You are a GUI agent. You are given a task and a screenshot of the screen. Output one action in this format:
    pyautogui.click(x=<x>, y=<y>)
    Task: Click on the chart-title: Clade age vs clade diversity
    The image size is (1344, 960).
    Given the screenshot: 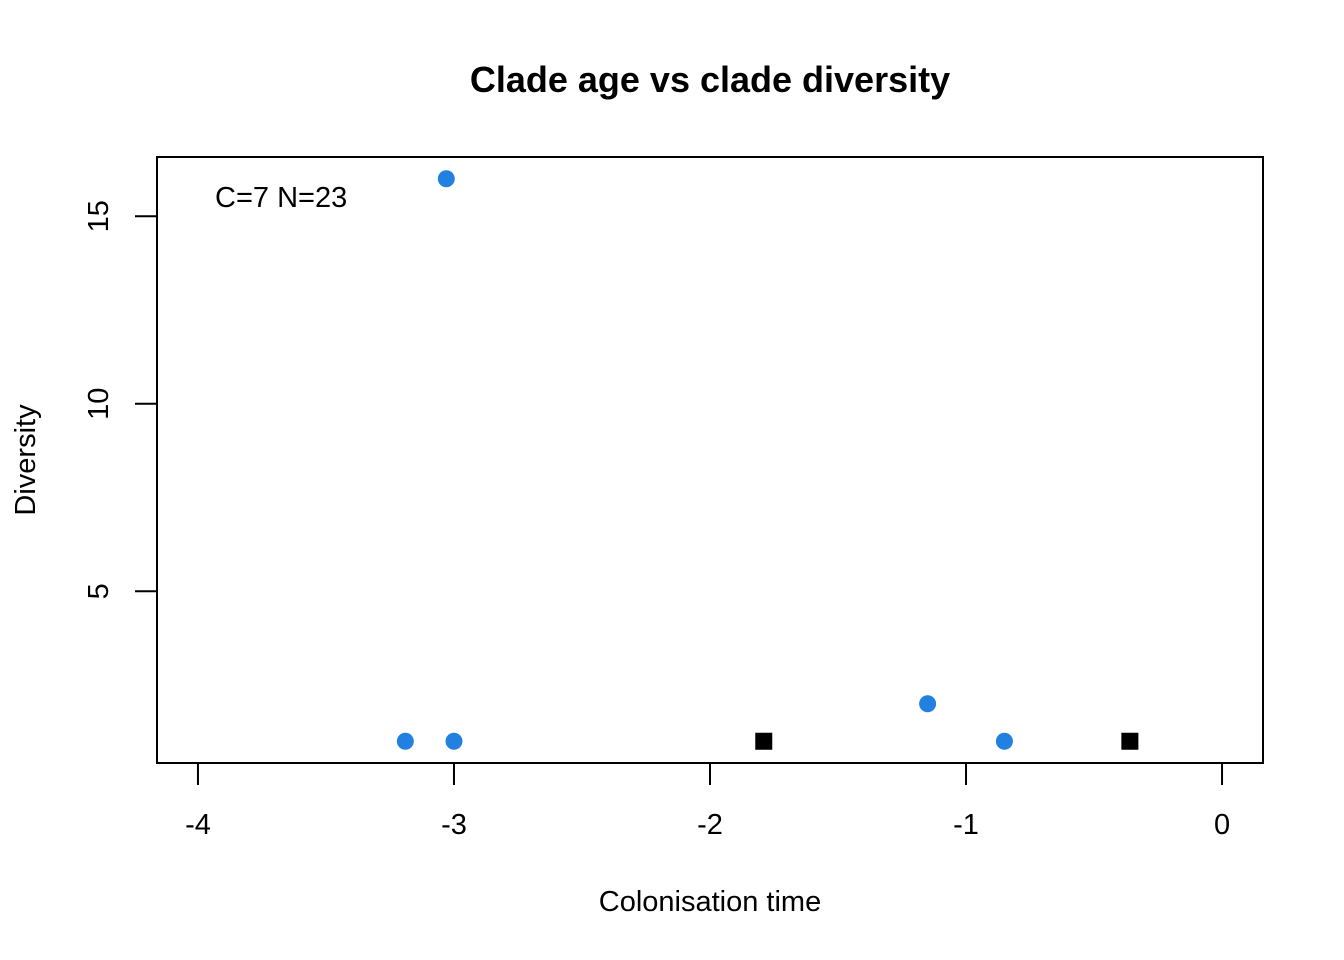 What is the action you would take?
    pyautogui.click(x=710, y=79)
    